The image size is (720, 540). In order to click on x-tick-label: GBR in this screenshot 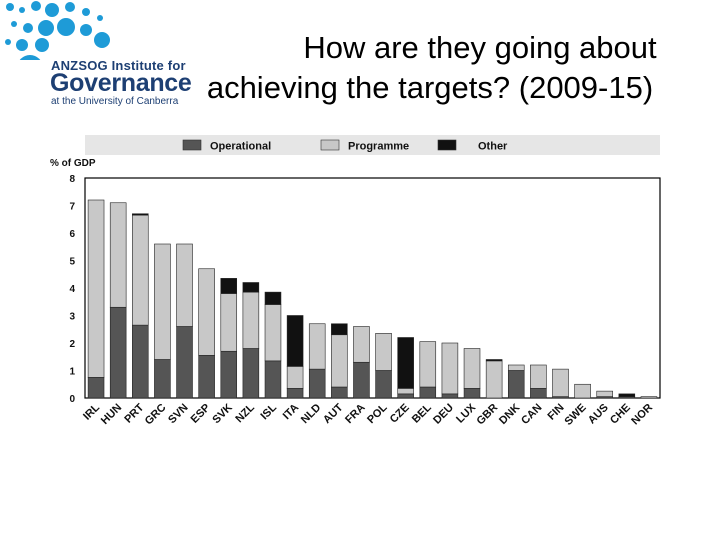, I will do `click(487, 415)`.